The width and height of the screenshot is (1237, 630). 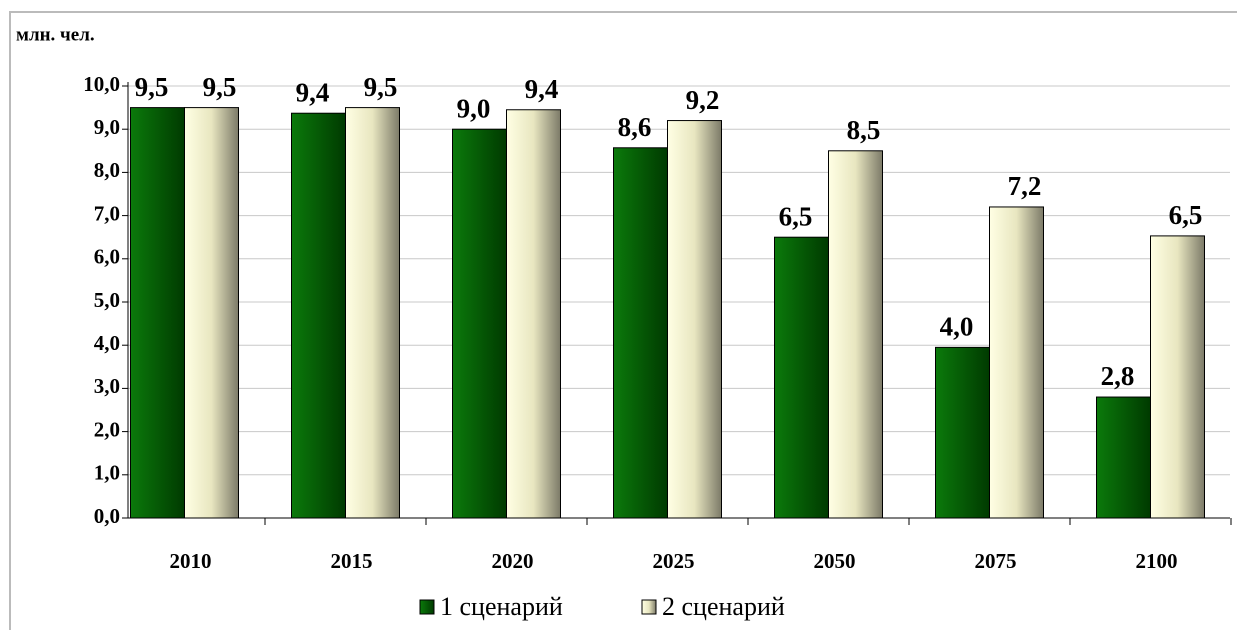 What do you see at coordinates (957, 327) in the screenshot?
I see `value-label: 4,0` at bounding box center [957, 327].